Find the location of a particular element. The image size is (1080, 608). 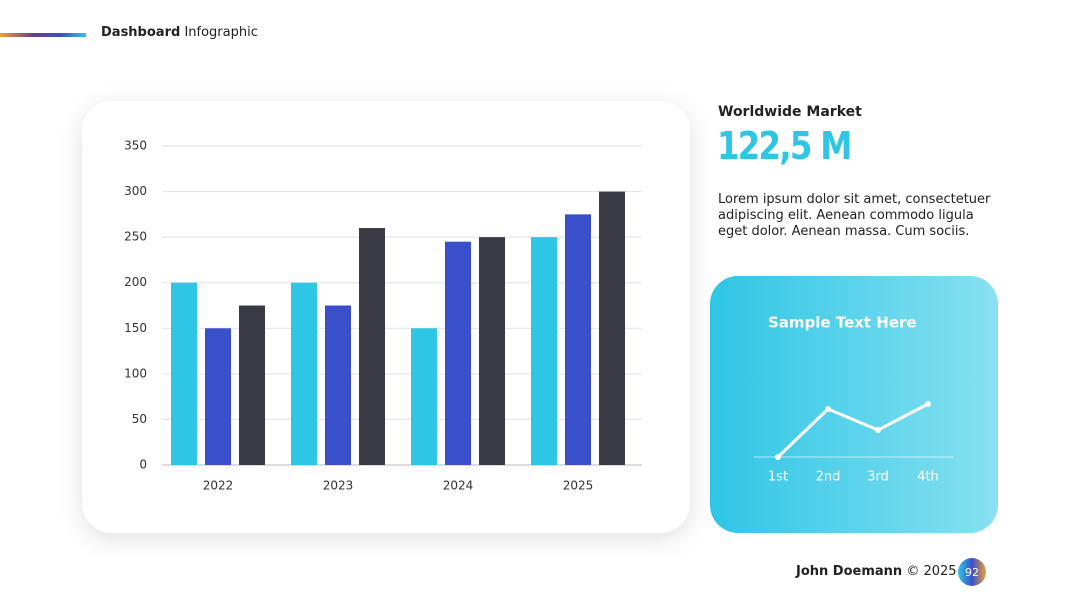

page-number: 92 is located at coordinates (972, 572).